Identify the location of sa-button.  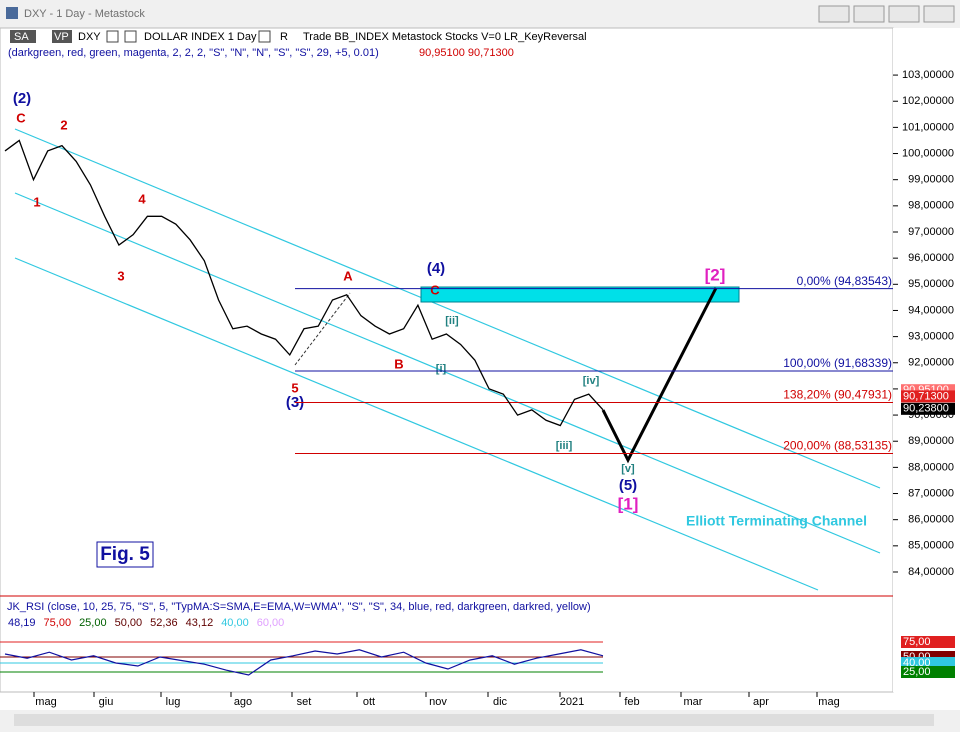
(23, 36).